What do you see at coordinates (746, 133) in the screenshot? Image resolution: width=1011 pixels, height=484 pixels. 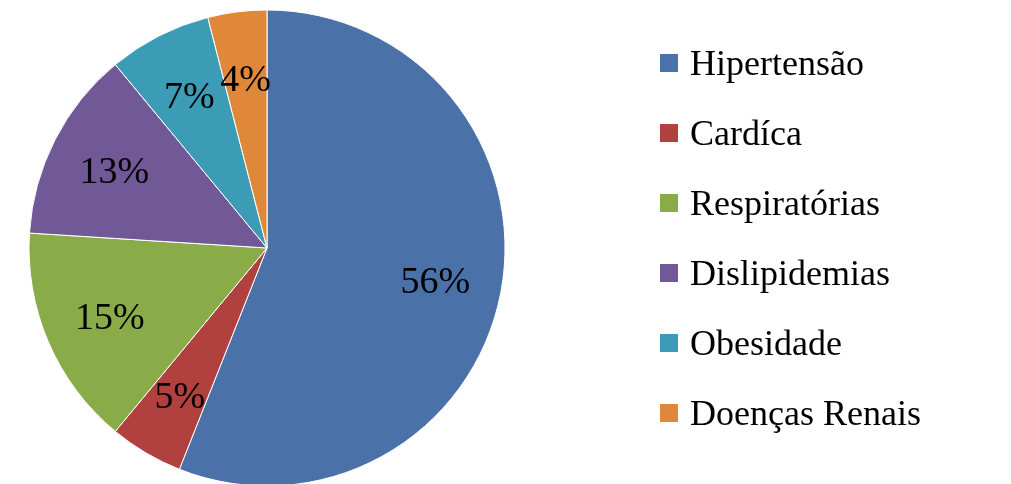 I see `legend-label: Cardíca` at bounding box center [746, 133].